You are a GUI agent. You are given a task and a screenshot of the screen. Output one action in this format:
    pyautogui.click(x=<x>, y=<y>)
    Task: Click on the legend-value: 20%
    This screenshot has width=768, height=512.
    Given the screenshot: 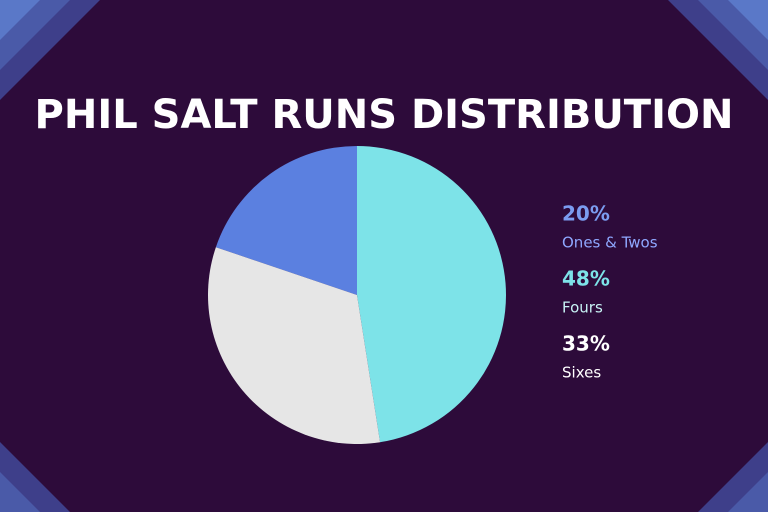 What is the action you would take?
    pyautogui.click(x=586, y=214)
    